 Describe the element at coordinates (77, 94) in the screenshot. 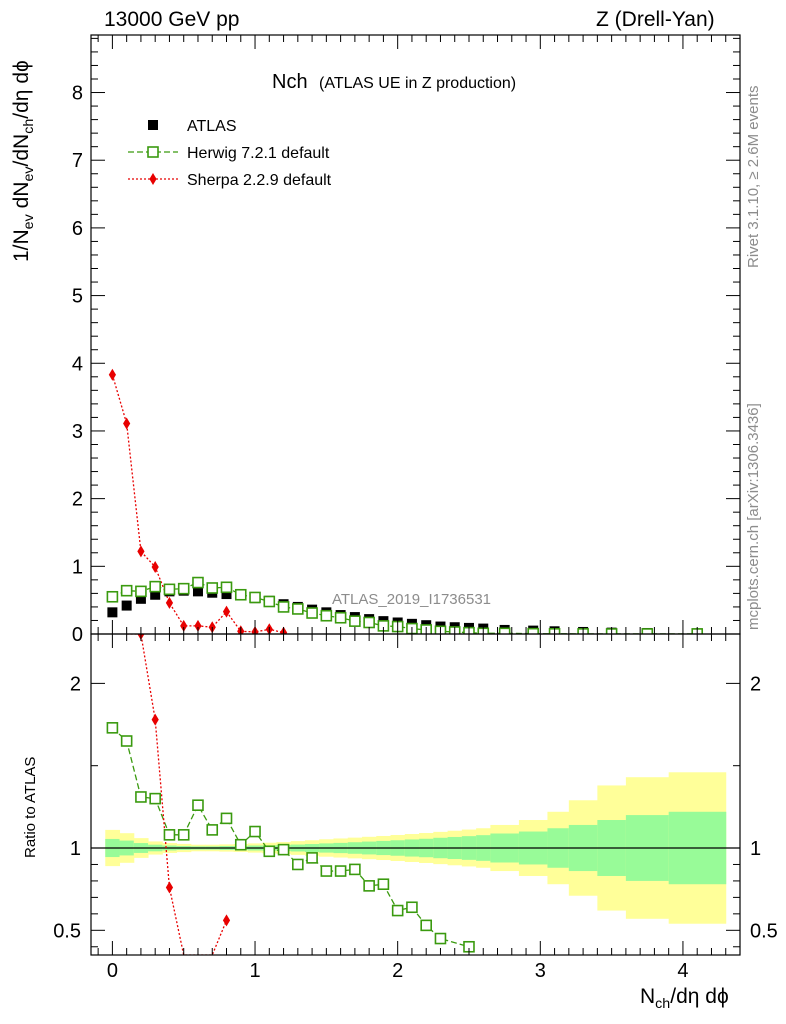

I see `main-y-tick-label: 8` at that location.